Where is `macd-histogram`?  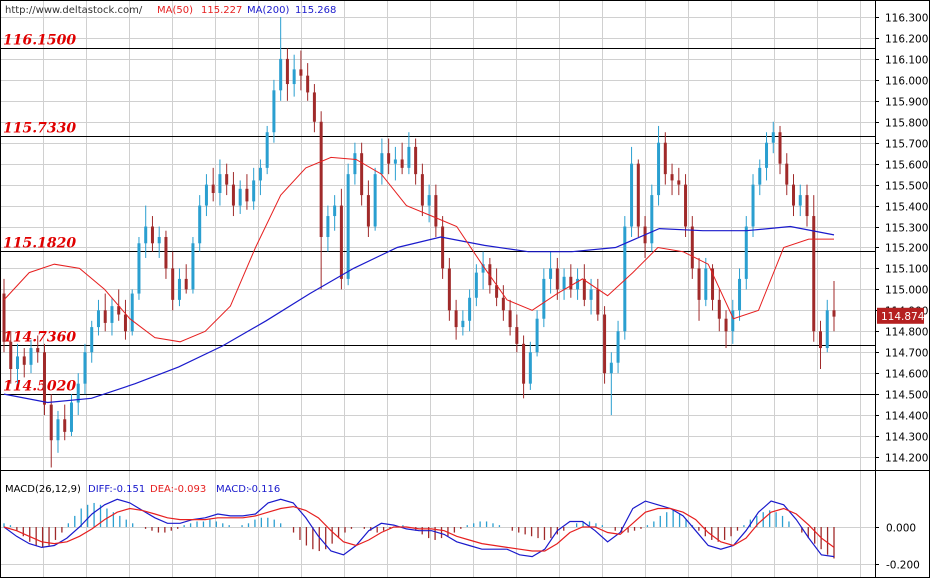 macd-histogram is located at coordinates (419, 530).